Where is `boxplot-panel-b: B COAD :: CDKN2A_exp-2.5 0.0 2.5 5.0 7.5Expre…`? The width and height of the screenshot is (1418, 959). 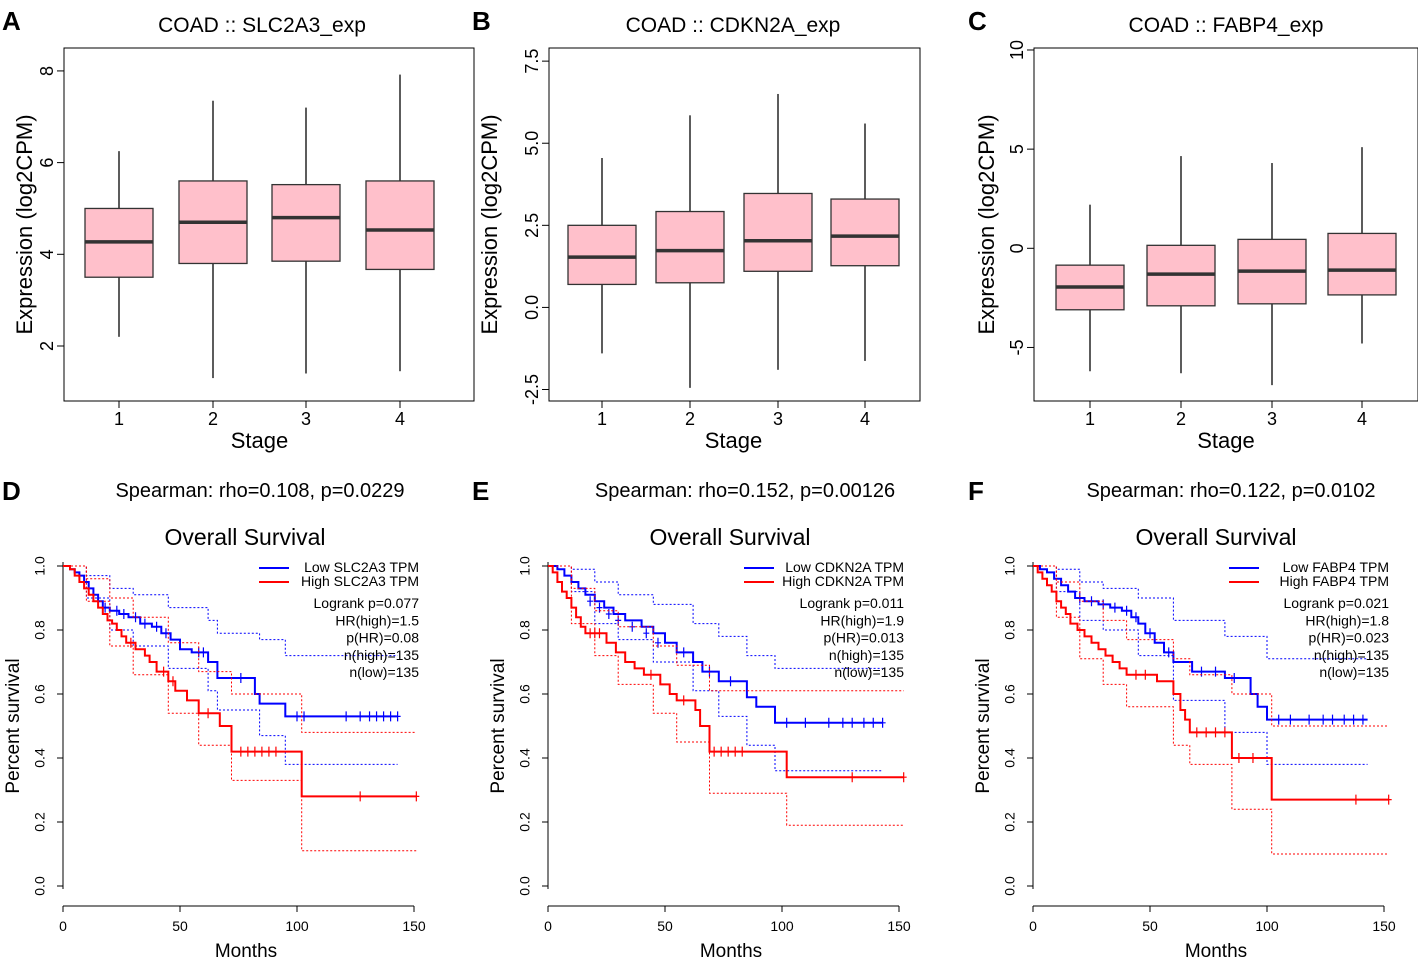 boxplot-panel-b: B COAD :: CDKN2A_exp-2.5 0.0 2.5 5.0 7.5Expre… is located at coordinates (696, 229).